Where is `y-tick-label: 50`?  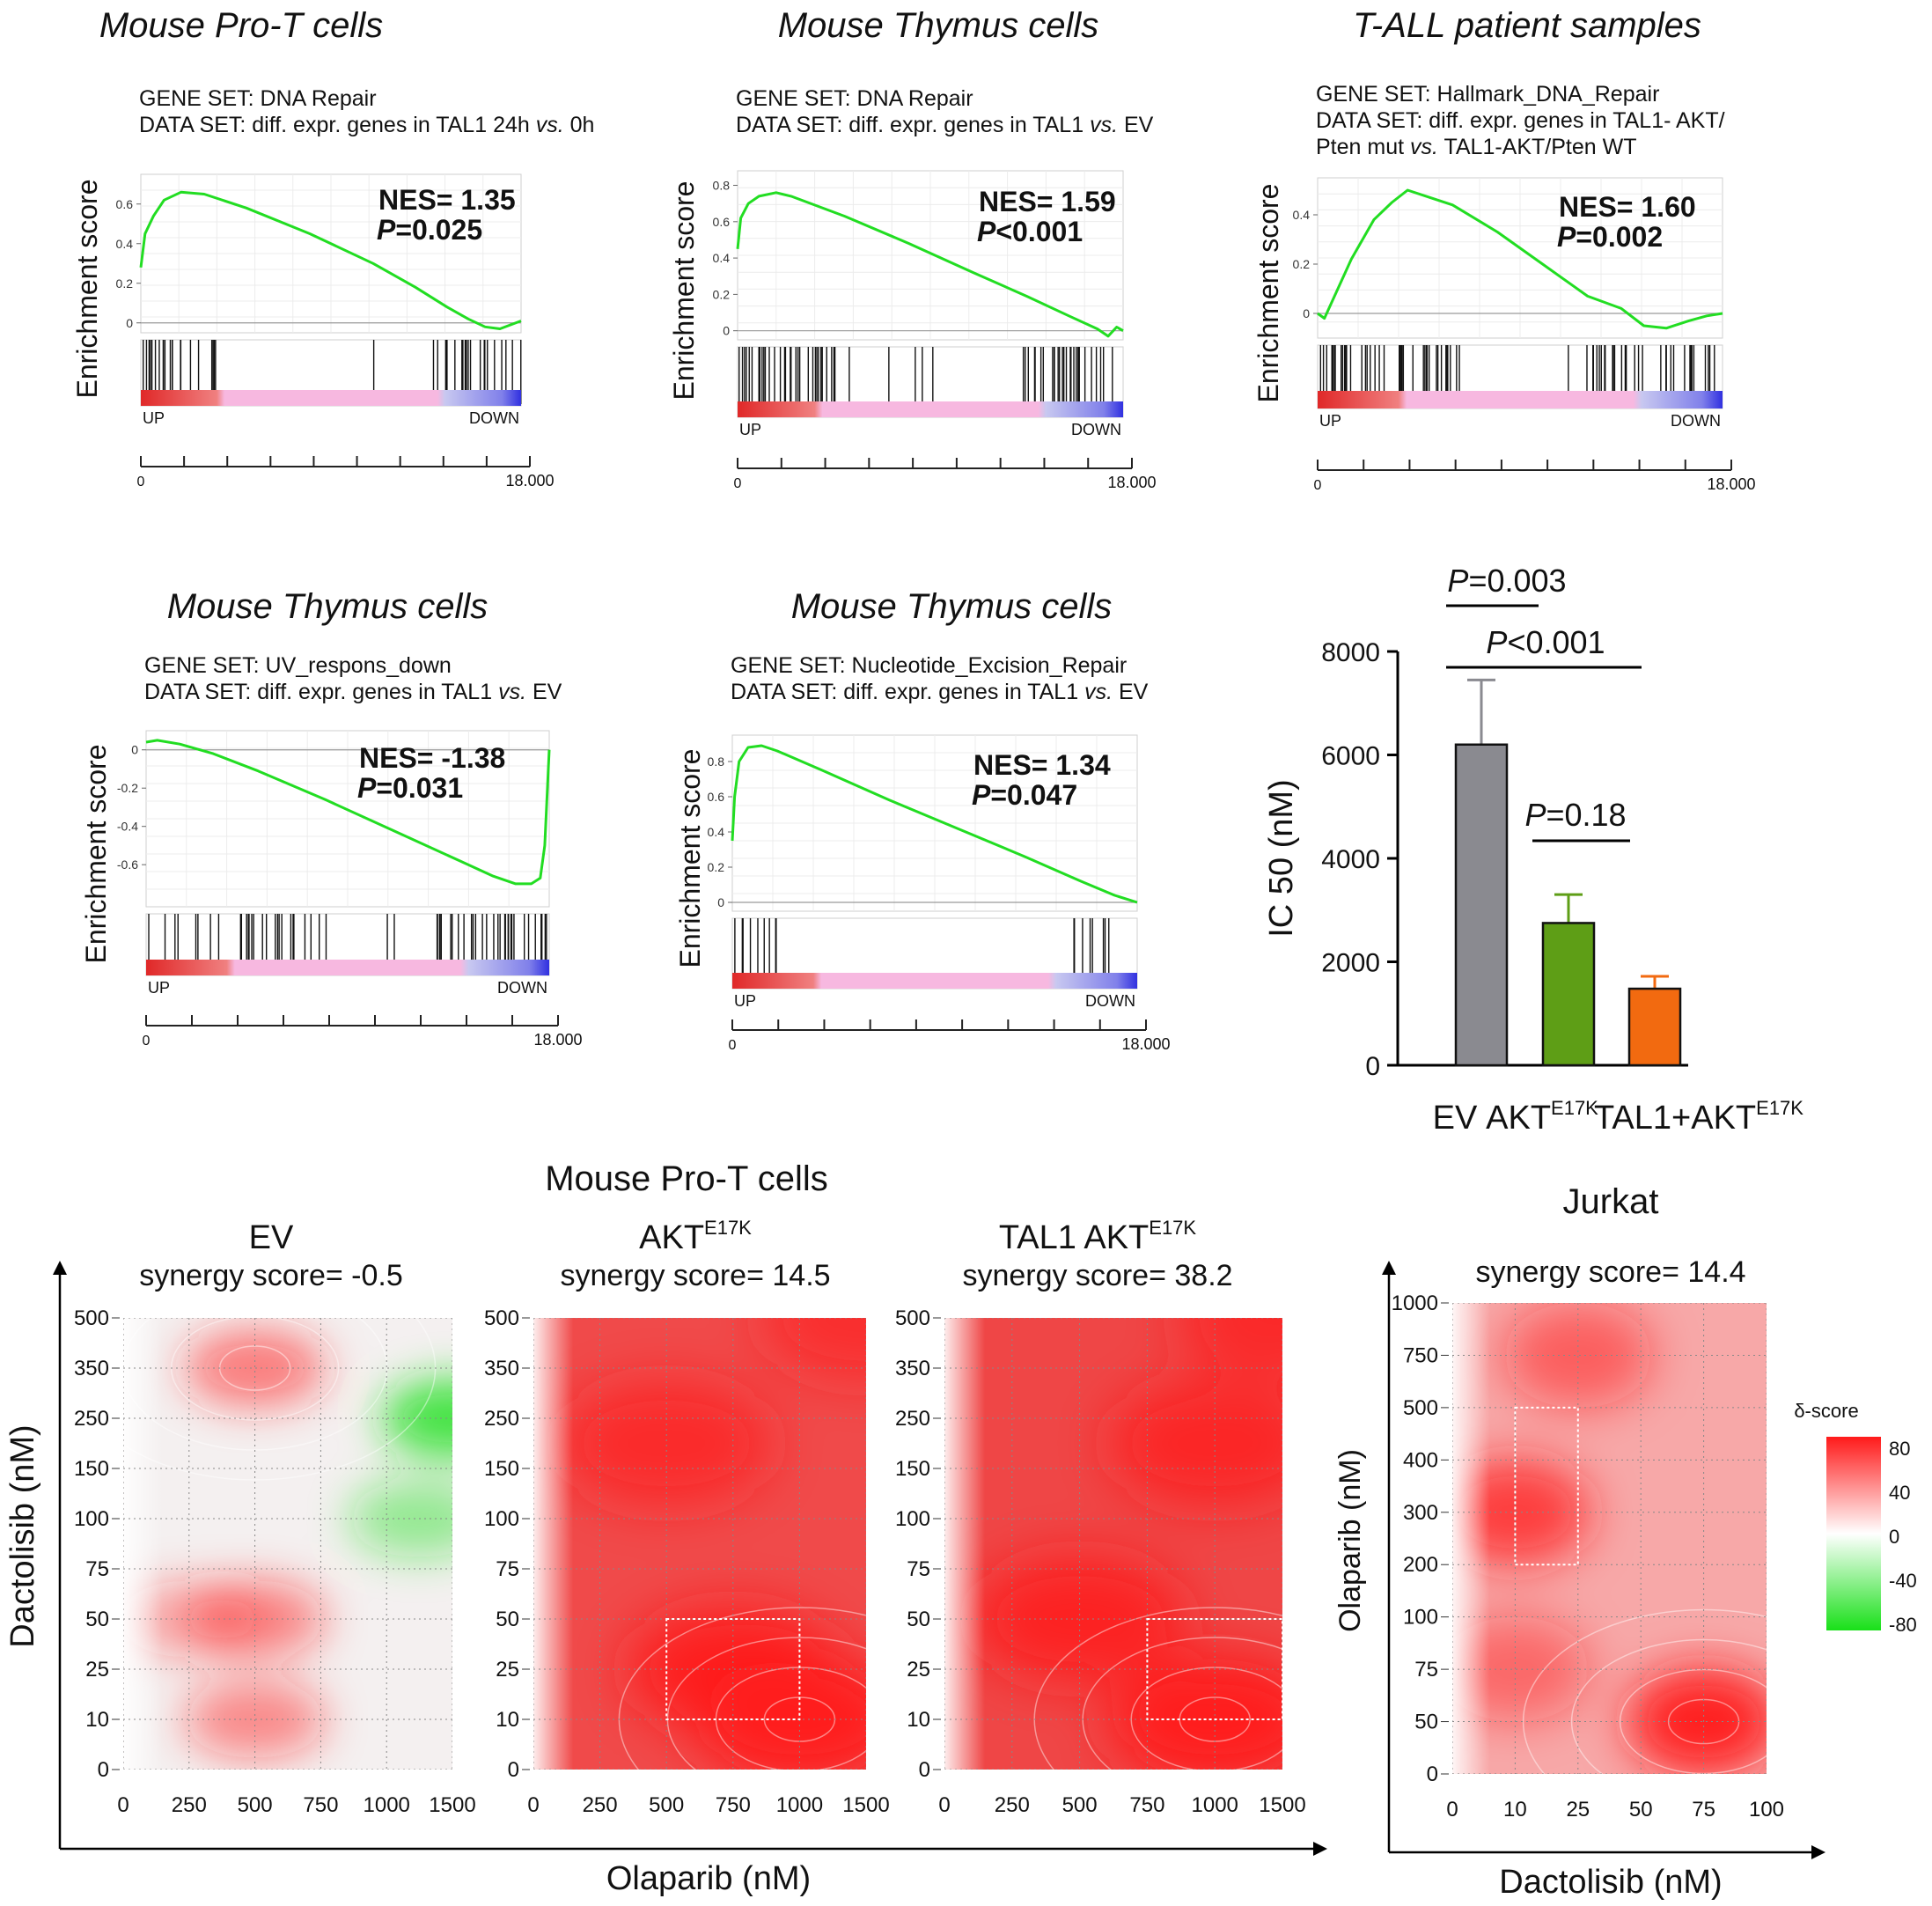 y-tick-label: 50 is located at coordinates (97, 1619).